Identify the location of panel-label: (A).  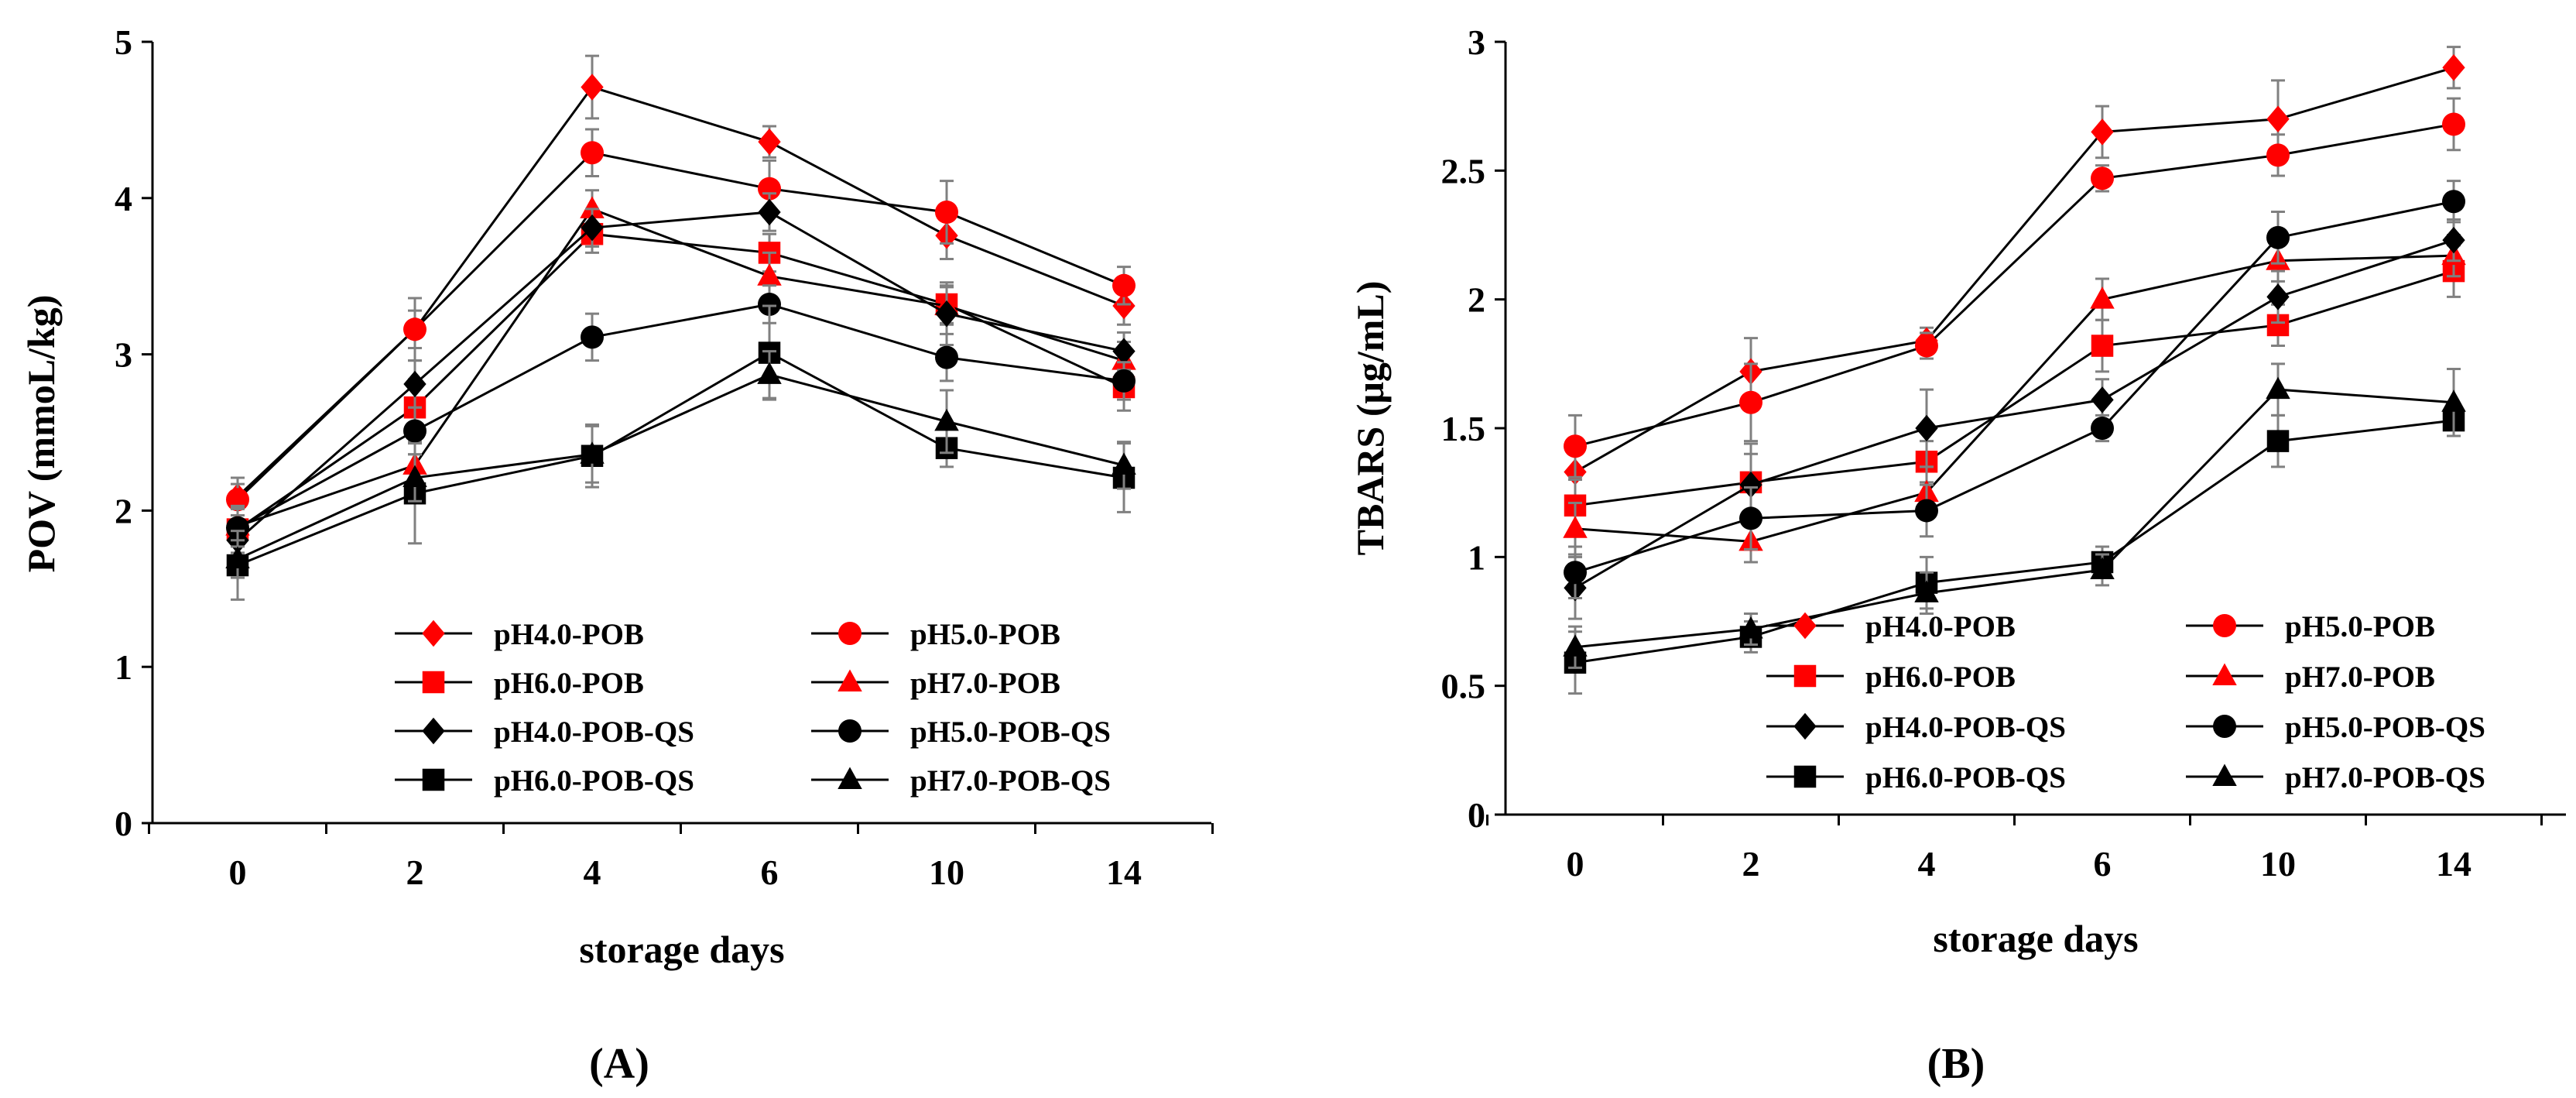
(619, 1064).